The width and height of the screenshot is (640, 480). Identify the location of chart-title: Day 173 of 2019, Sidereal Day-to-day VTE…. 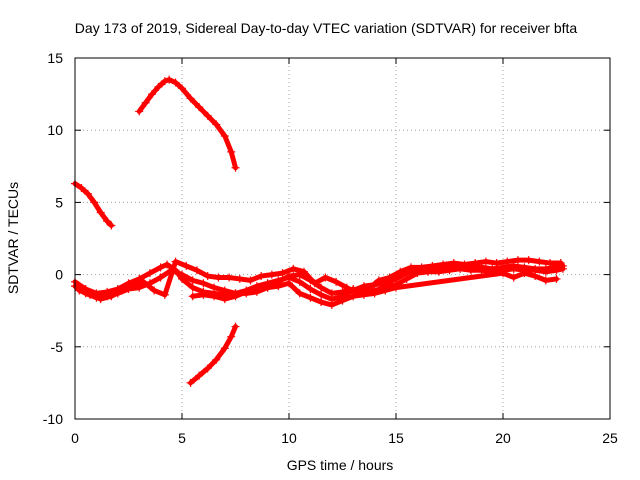
(326, 28).